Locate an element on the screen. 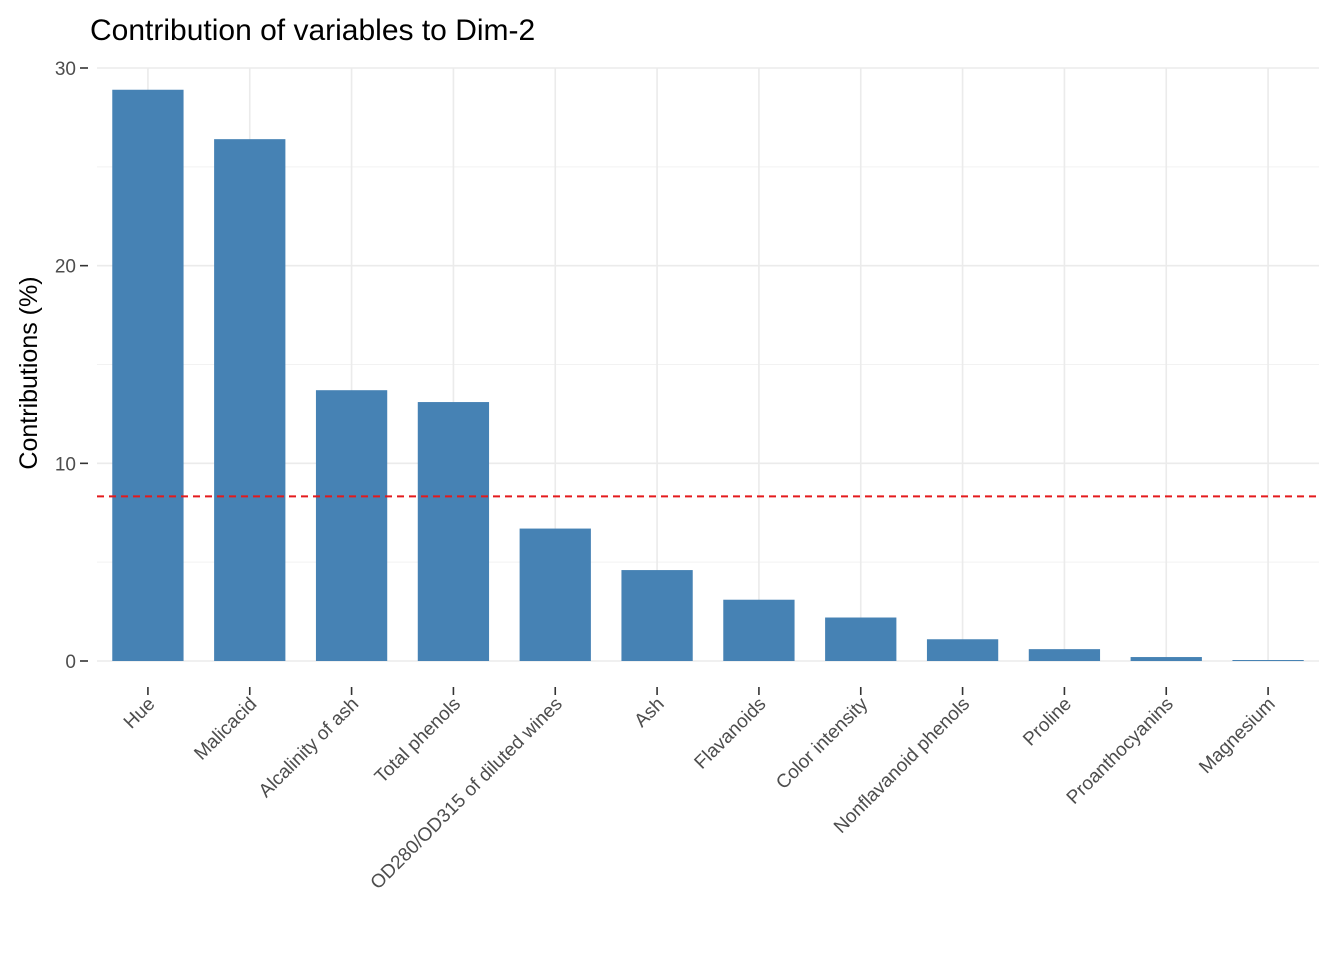 The width and height of the screenshot is (1344, 960). x-tick-label: Flavanoids is located at coordinates (731, 734).